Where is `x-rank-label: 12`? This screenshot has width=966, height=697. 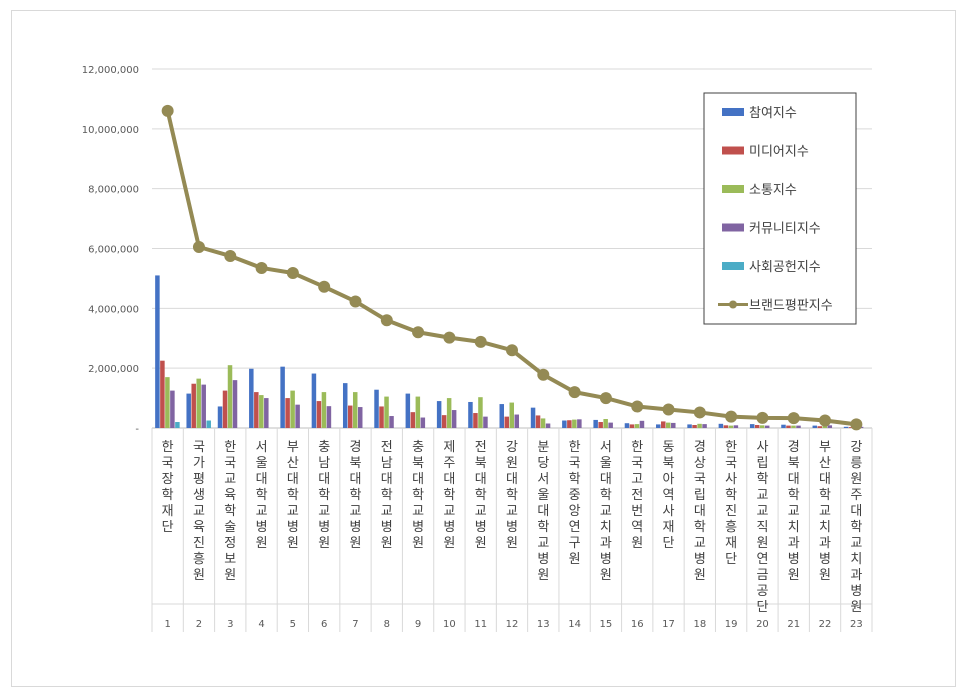 x-rank-label: 12 is located at coordinates (512, 624).